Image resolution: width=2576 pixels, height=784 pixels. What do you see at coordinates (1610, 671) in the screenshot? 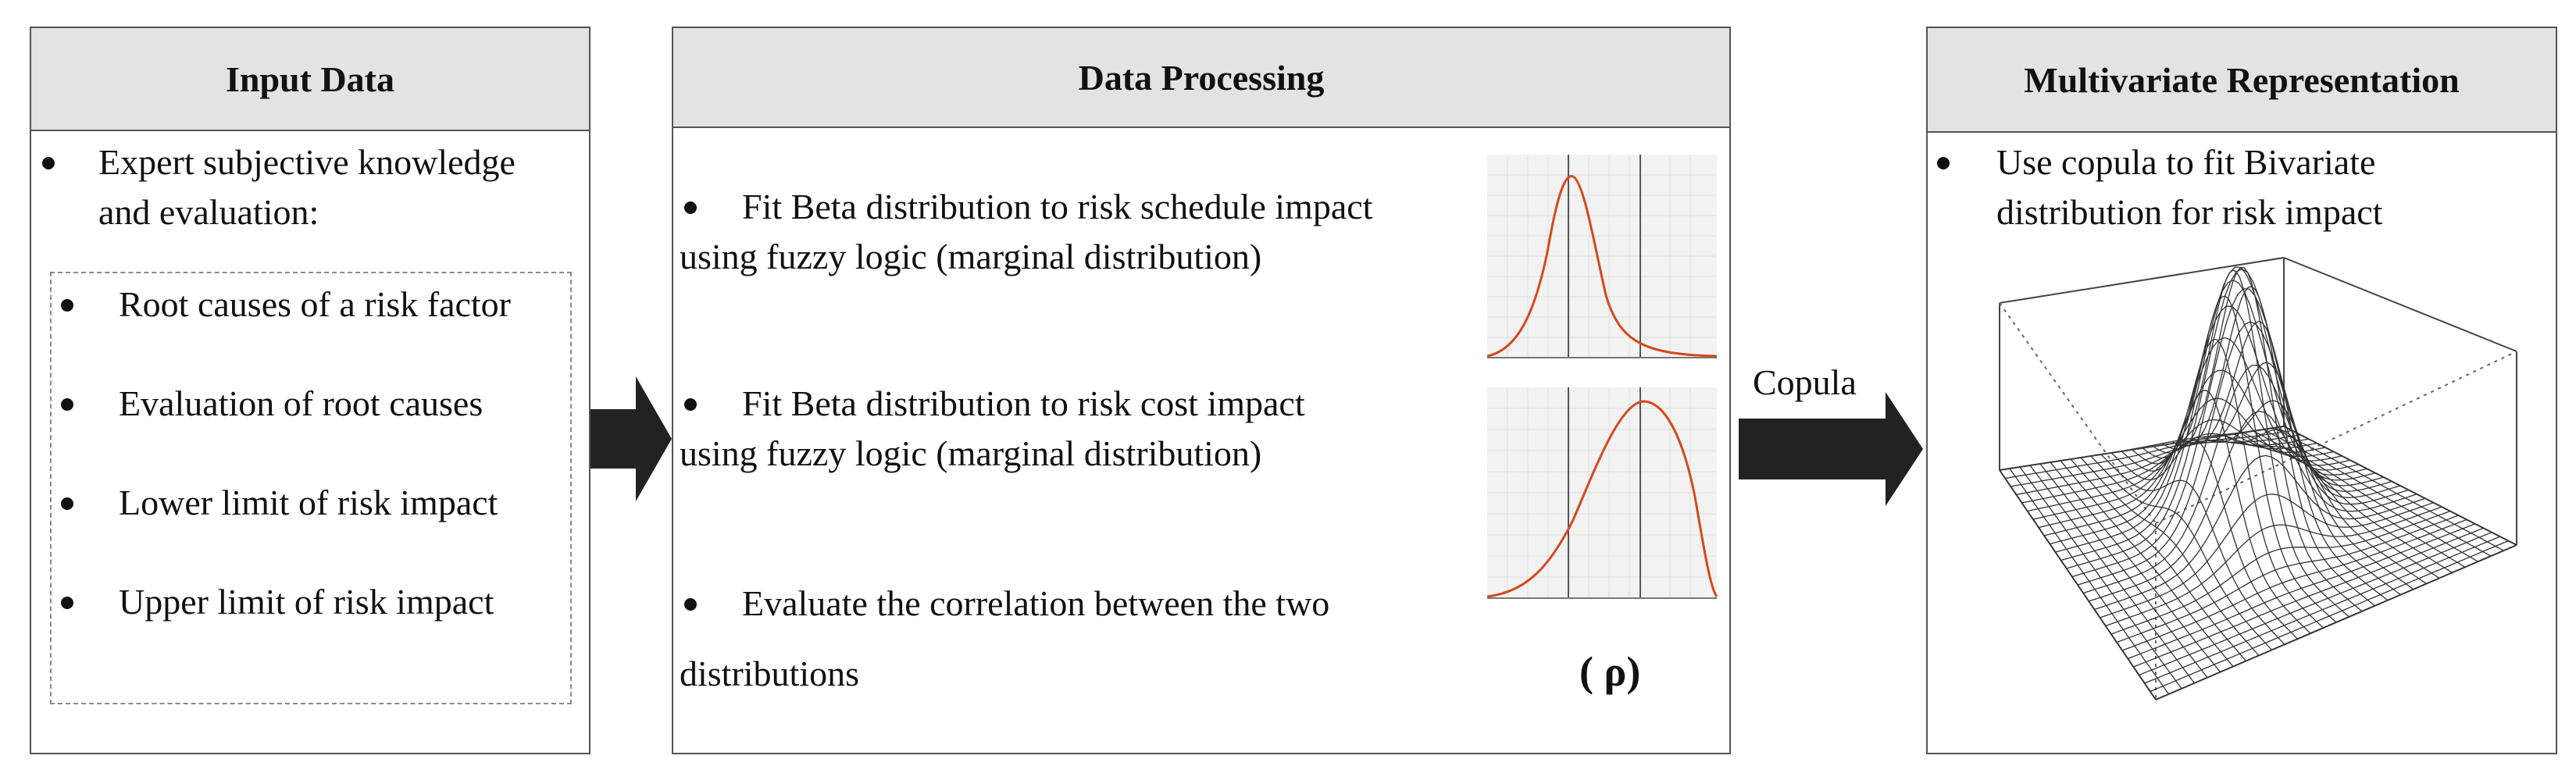
I see `rho-symbol: ( ρ)` at bounding box center [1610, 671].